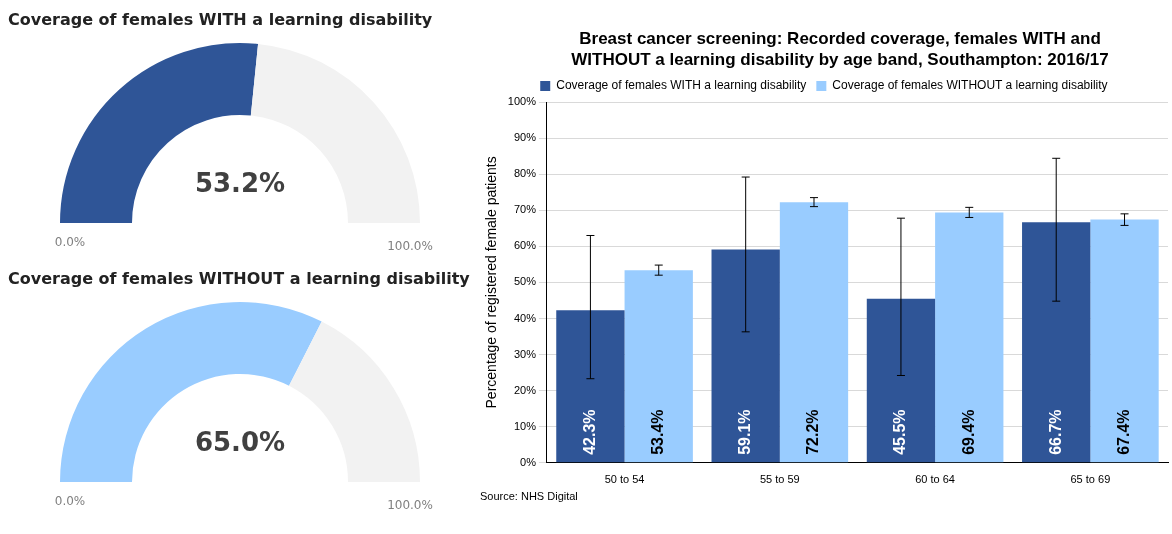  I want to click on y-tick-label: 60%, so click(525, 245).